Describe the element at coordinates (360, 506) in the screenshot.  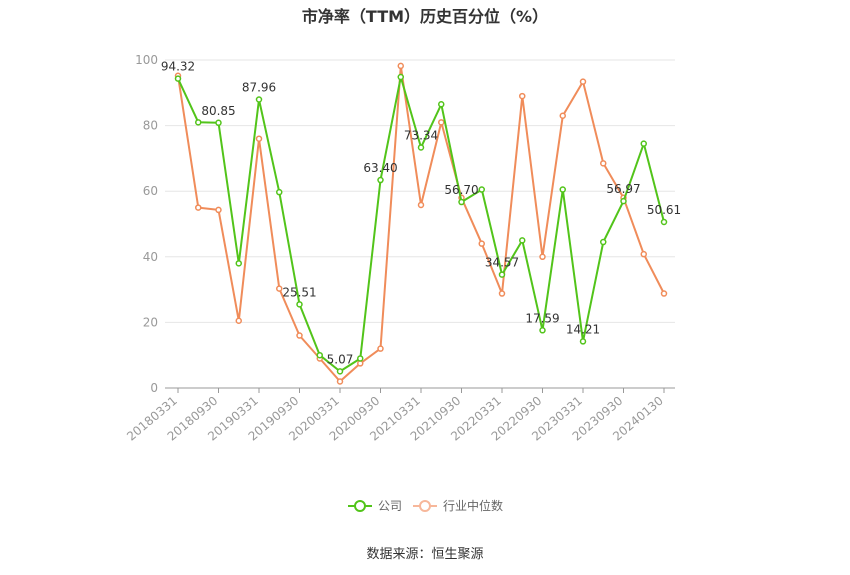
I see `legend-marker-company` at that location.